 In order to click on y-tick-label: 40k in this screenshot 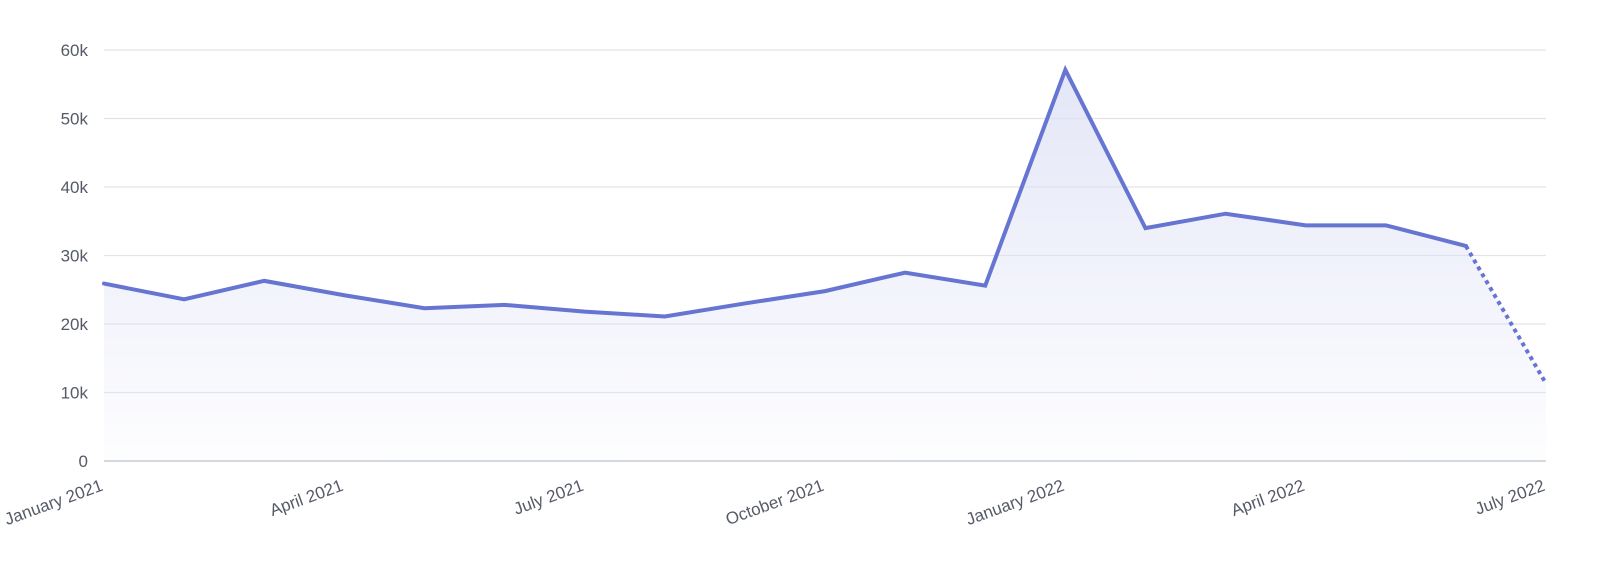, I will do `click(75, 187)`.